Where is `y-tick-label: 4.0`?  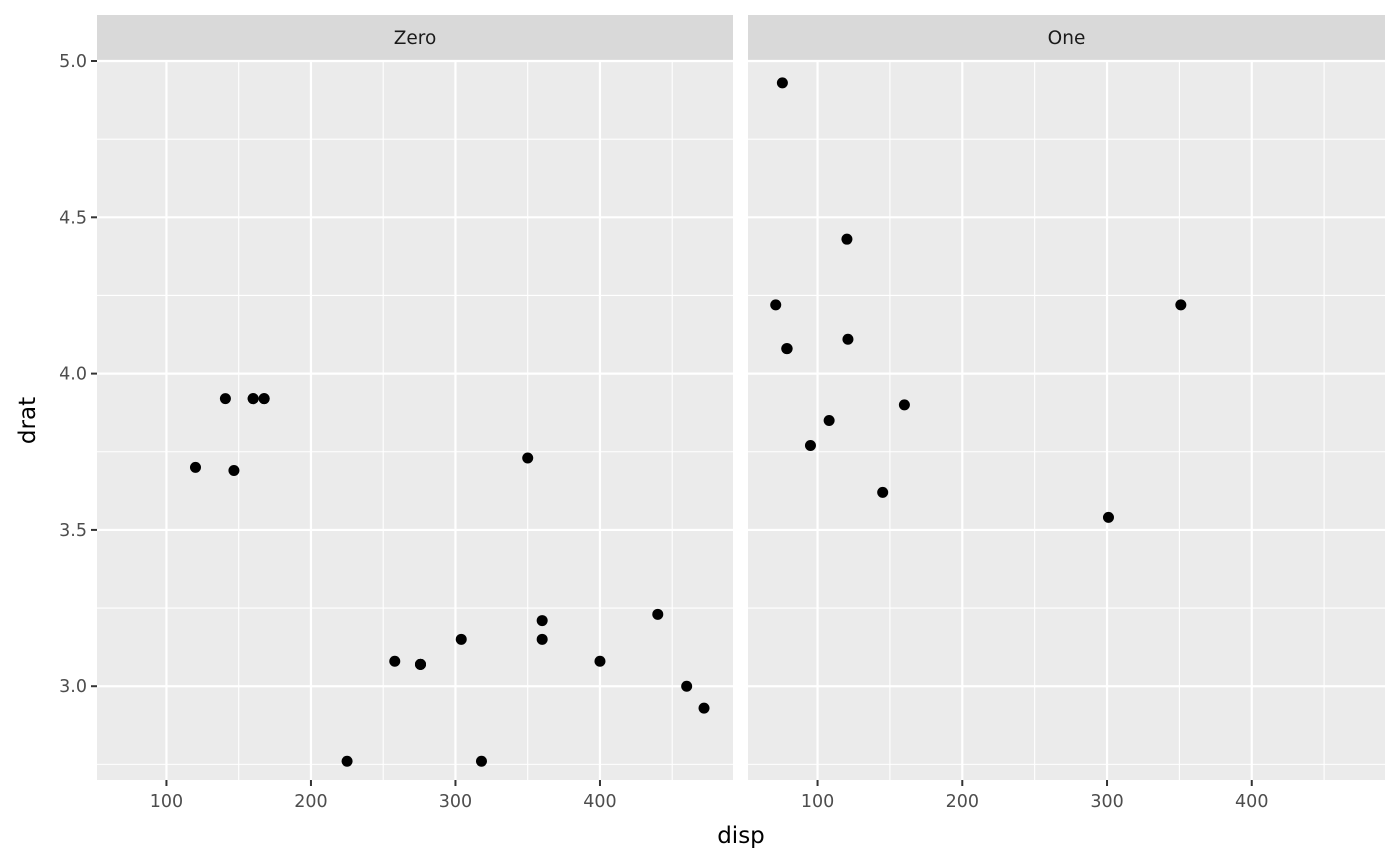 y-tick-label: 4.0 is located at coordinates (73, 375).